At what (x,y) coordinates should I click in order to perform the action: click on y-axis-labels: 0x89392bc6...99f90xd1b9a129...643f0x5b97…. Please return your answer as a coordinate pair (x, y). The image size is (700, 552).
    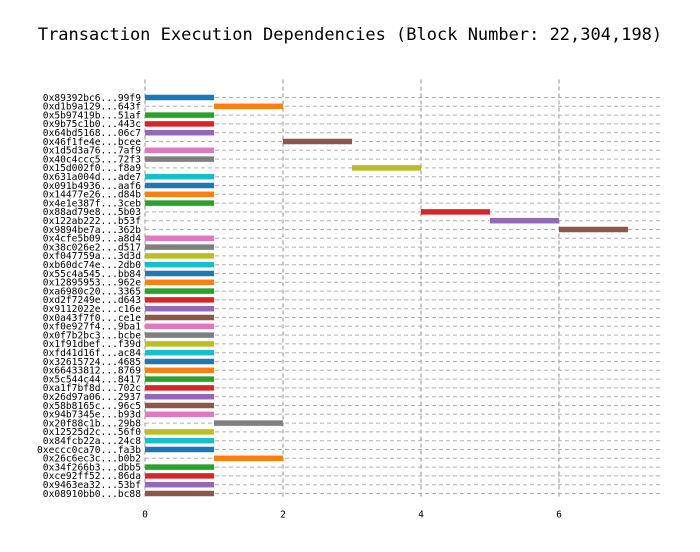
    Looking at the image, I should click on (89, 296).